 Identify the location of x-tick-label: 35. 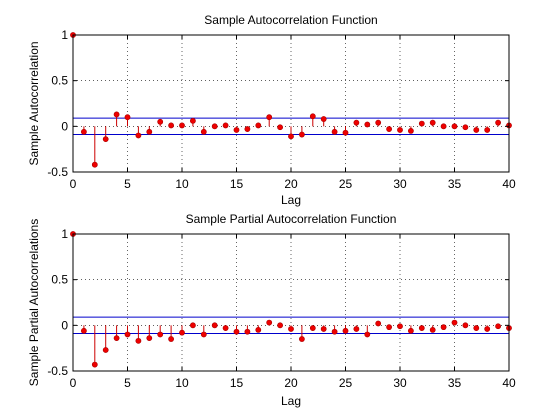
(455, 383).